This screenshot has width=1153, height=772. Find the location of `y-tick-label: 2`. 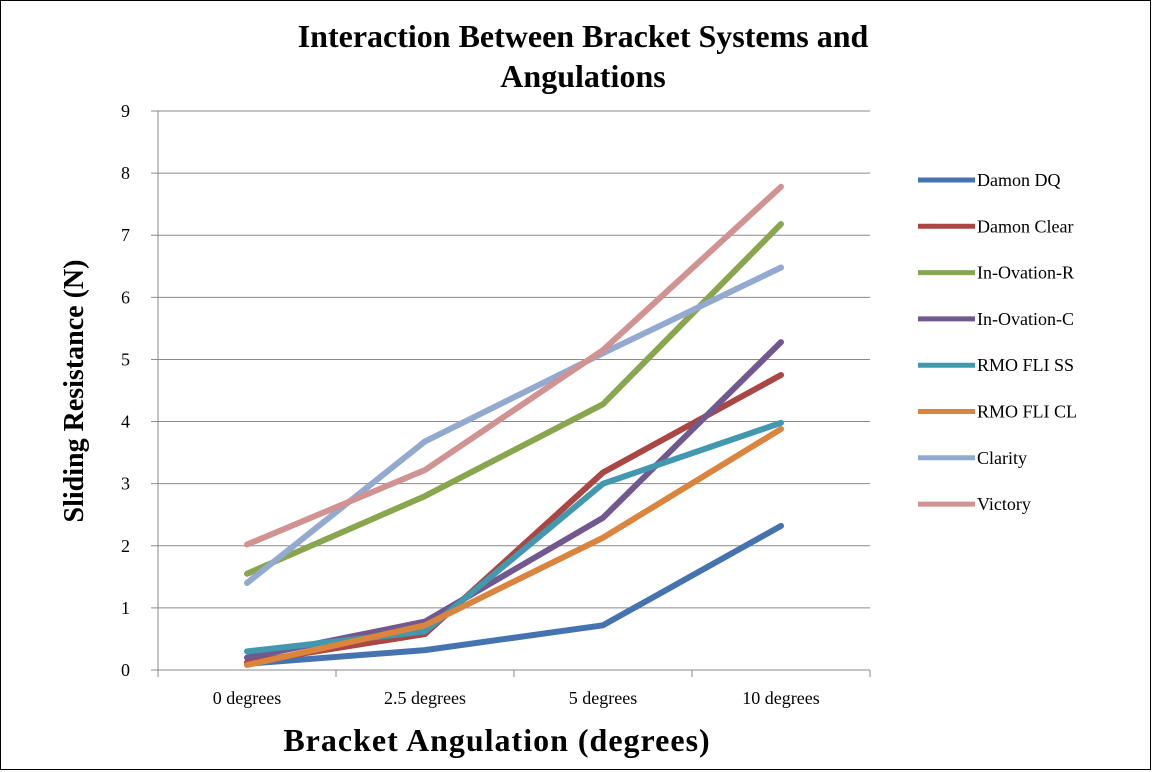

y-tick-label: 2 is located at coordinates (125, 546).